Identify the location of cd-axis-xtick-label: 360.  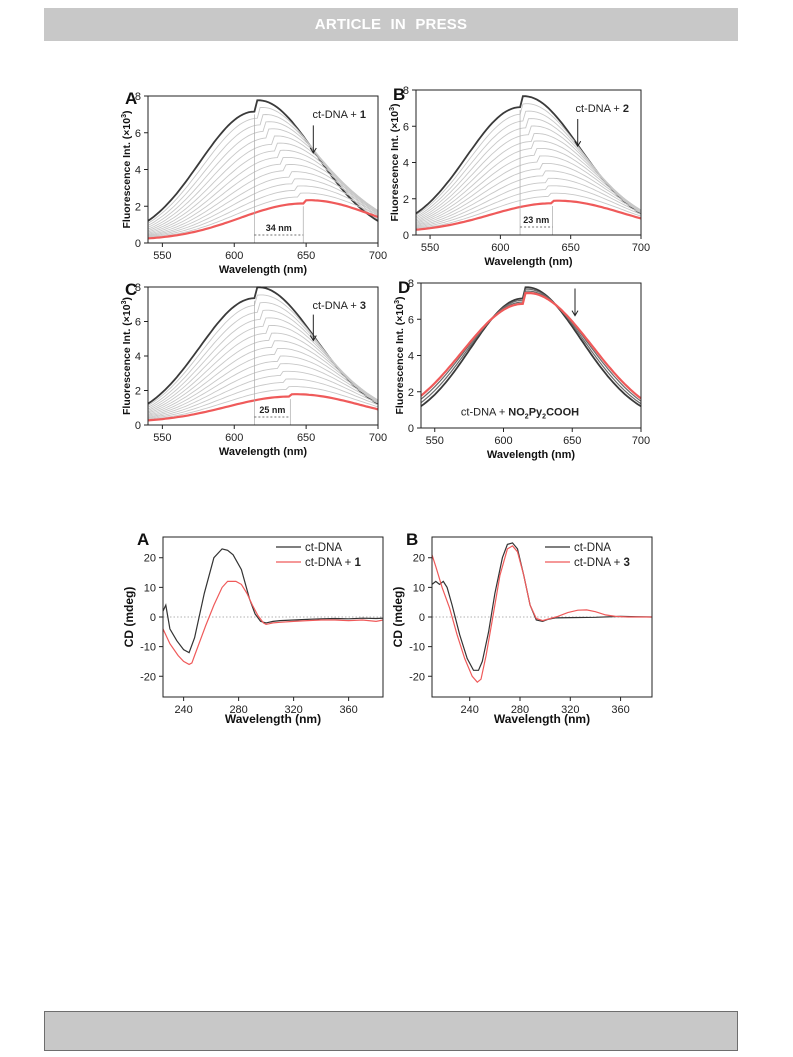
(348, 710).